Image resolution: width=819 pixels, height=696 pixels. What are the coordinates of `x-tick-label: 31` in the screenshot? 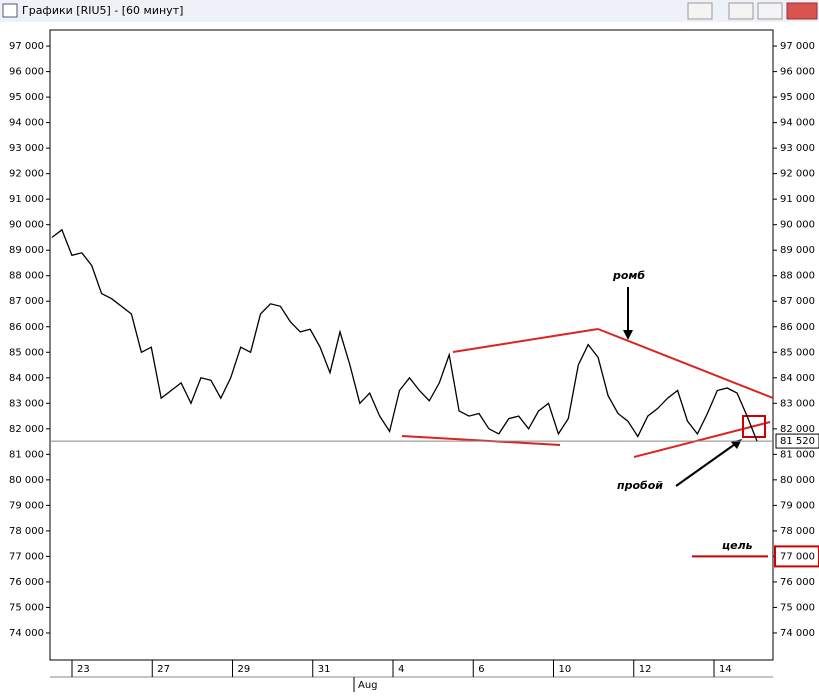 It's located at (324, 669).